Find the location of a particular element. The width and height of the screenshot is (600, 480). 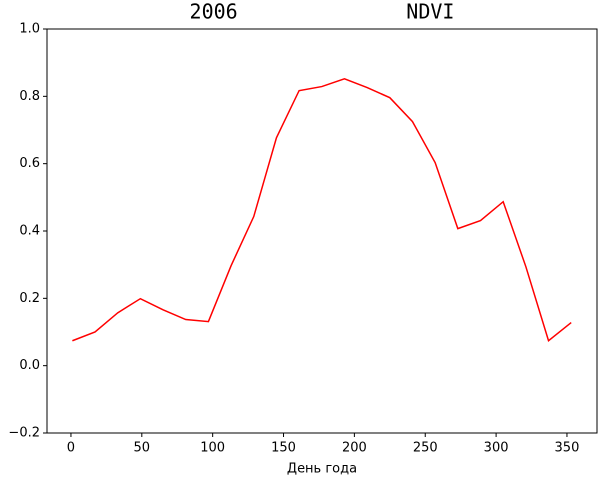

x-tick-label: 200 is located at coordinates (354, 448).